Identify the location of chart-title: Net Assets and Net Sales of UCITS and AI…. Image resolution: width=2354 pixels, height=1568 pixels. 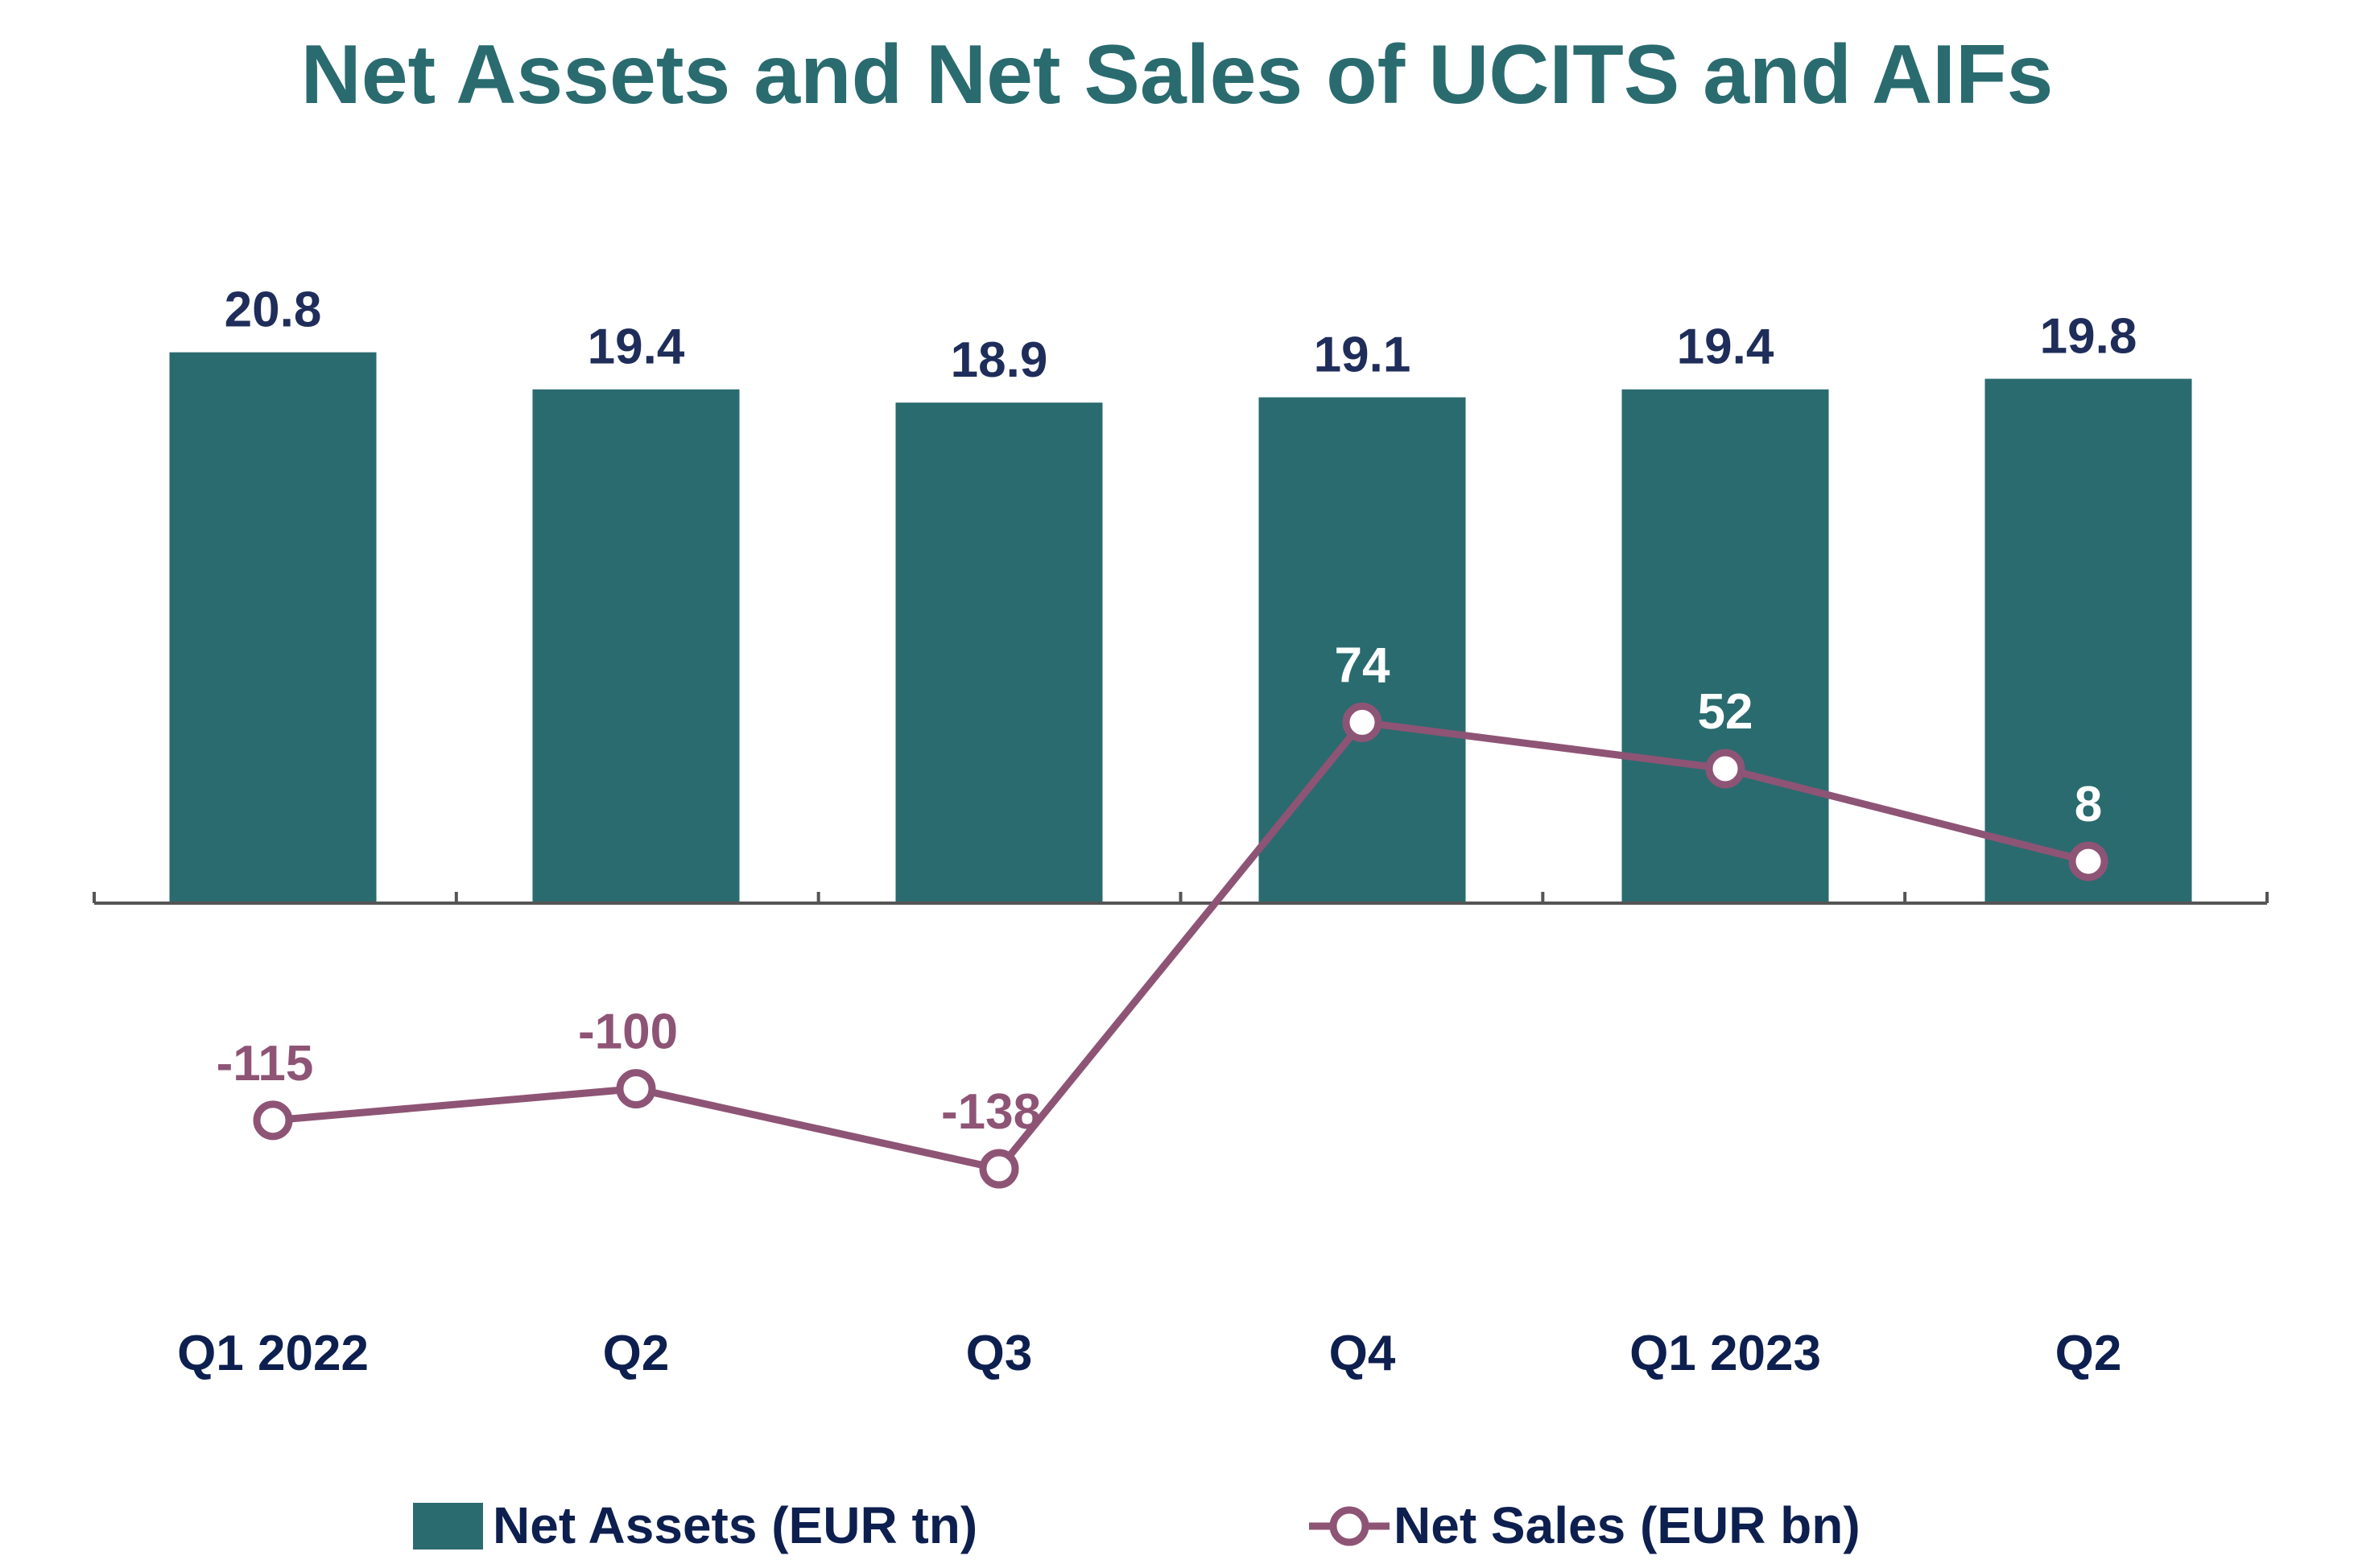
(1177, 75).